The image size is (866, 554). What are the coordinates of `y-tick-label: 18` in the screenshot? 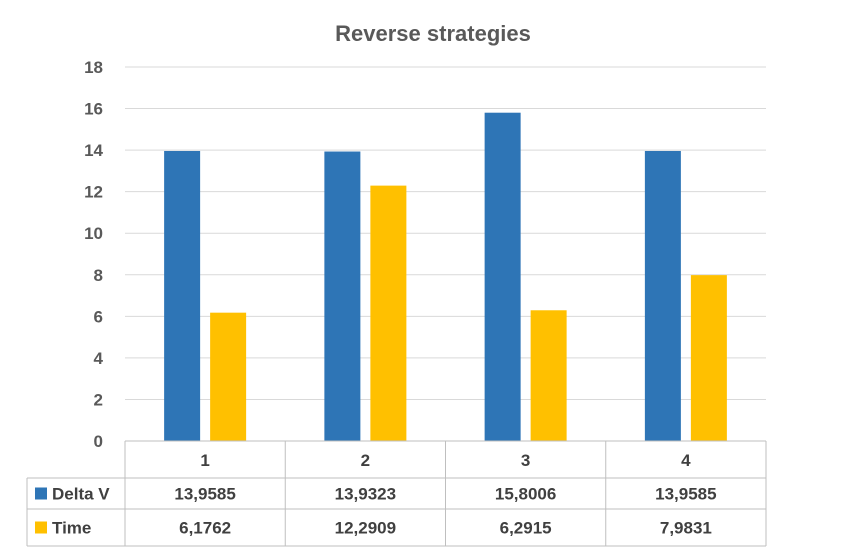 It's located at (93, 67).